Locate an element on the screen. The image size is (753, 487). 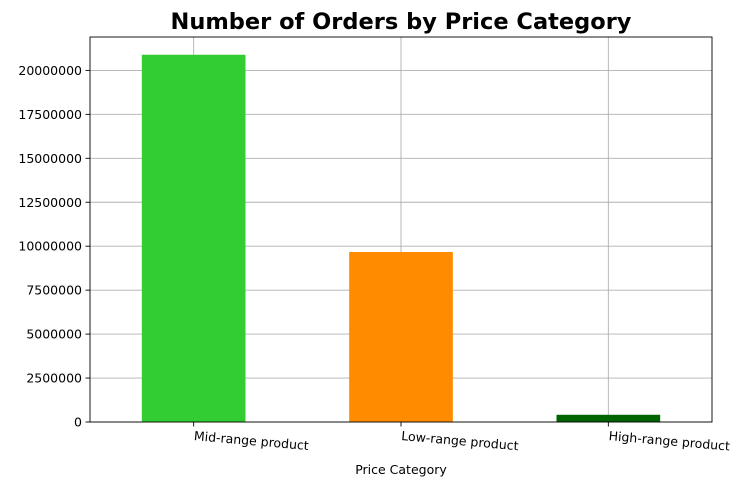
chart-title: Number of Orders by Price Category is located at coordinates (401, 22).